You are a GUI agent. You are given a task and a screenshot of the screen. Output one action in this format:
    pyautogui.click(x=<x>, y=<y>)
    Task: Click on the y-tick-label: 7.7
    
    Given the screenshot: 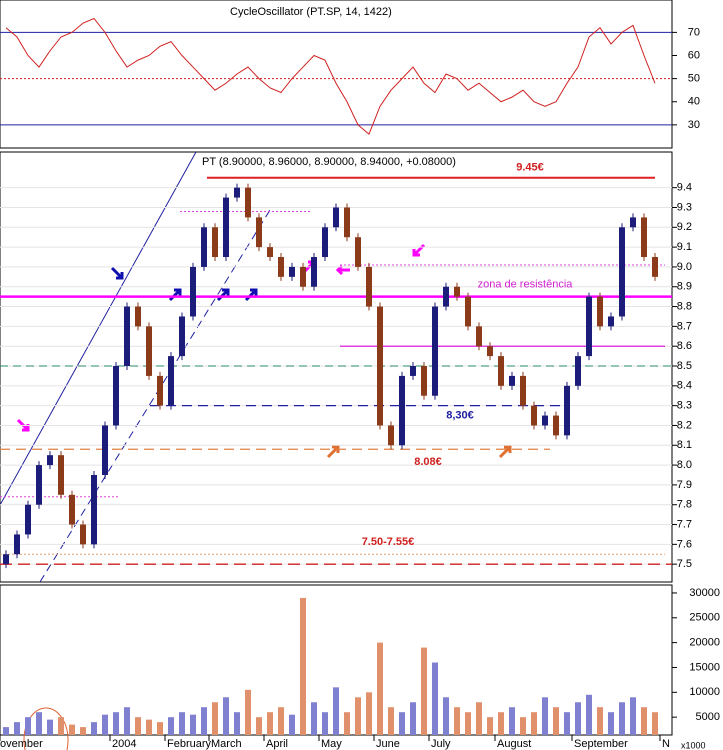 What is the action you would take?
    pyautogui.click(x=684, y=524)
    